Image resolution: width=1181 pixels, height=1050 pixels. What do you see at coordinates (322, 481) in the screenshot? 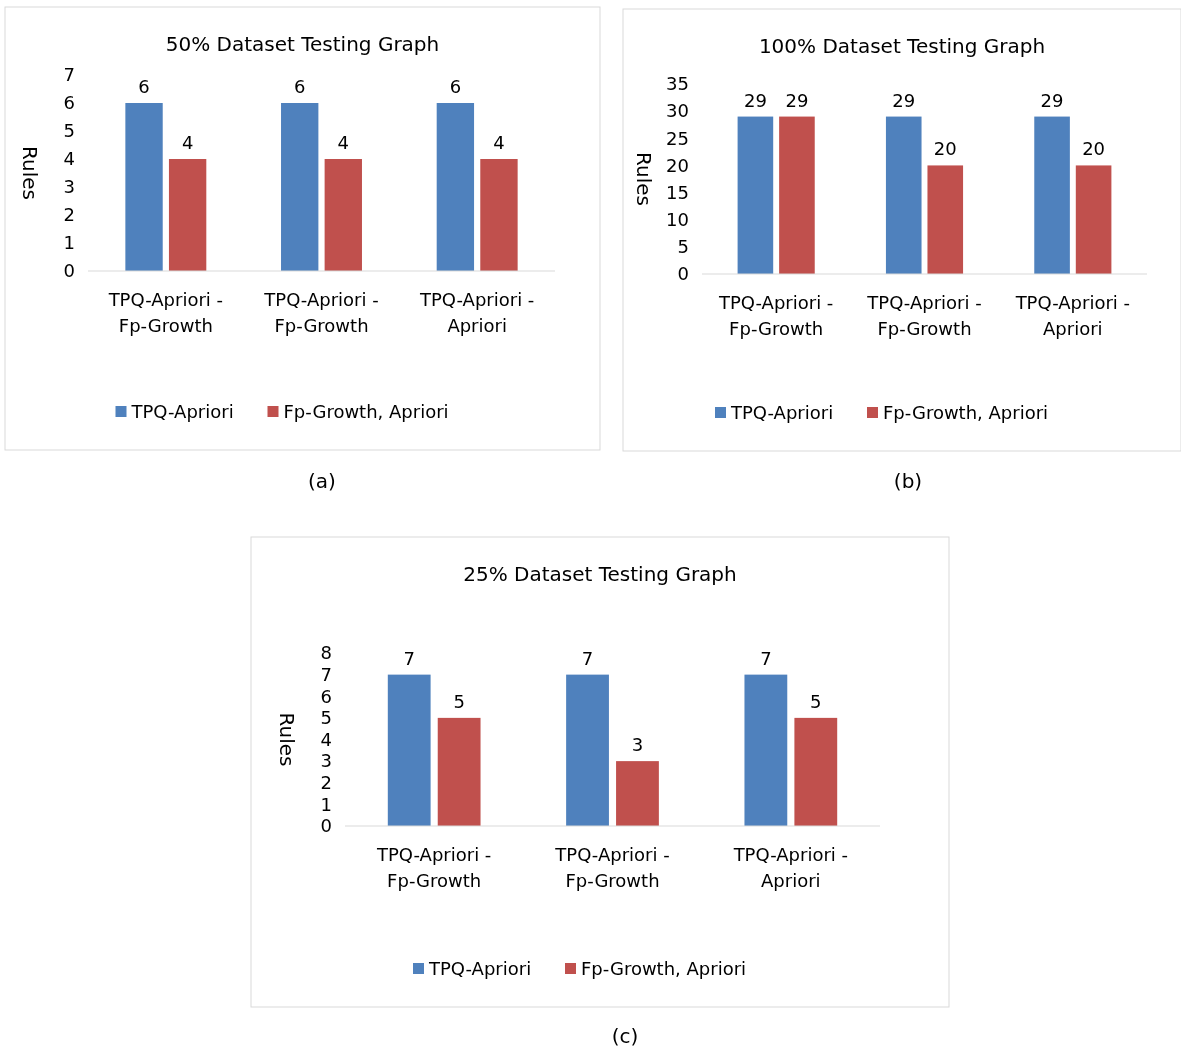
I see `text: (a)` at bounding box center [322, 481].